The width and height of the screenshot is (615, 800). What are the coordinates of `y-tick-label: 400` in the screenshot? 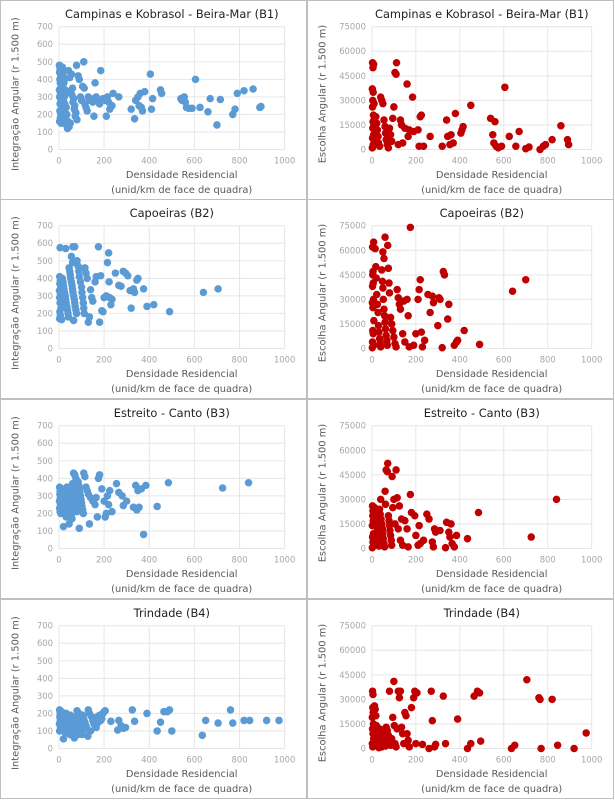 It's located at (45, 278).